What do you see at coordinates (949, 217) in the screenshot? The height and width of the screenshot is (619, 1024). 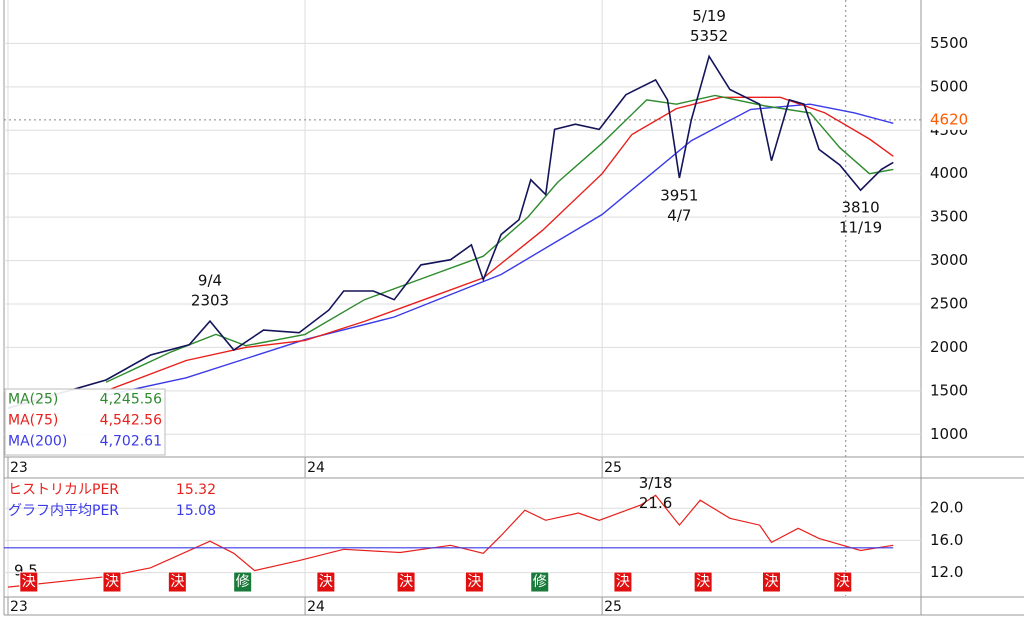 I see `y-tick-label: 3500` at bounding box center [949, 217].